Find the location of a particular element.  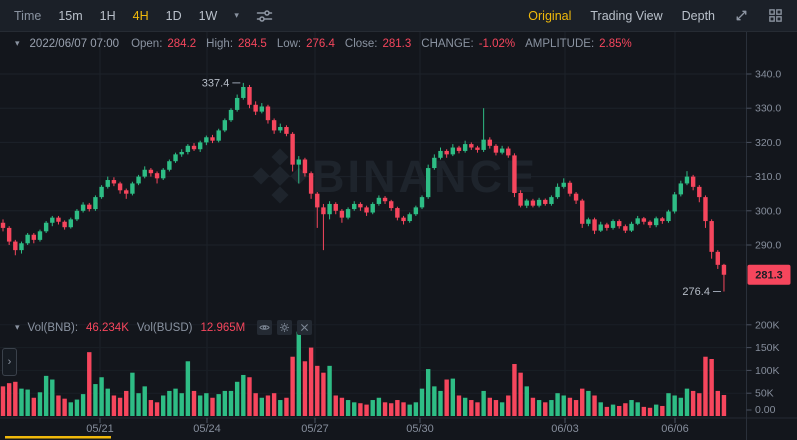

layout-grid-icon is located at coordinates (775, 15).